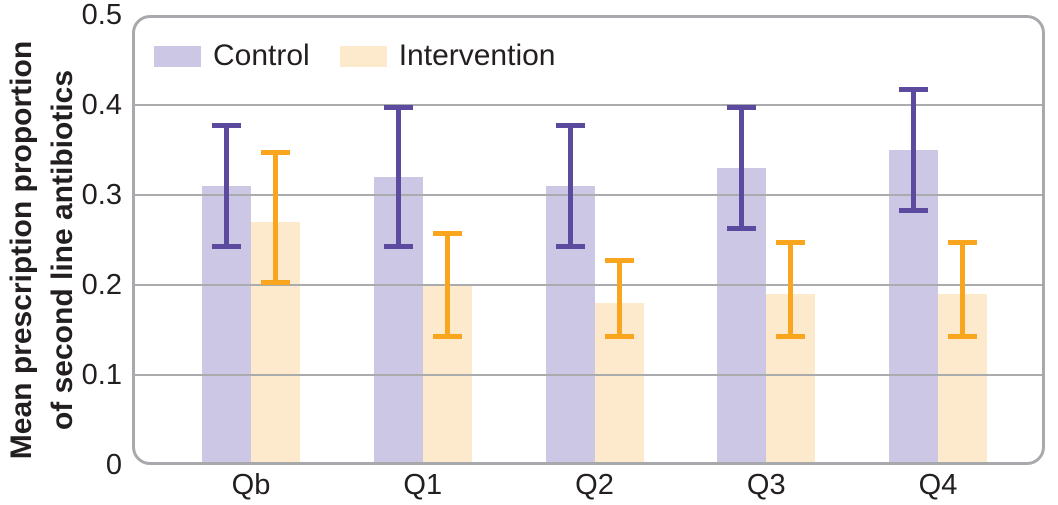 This screenshot has height=505, width=1058. I want to click on error-line-intervention-qb, so click(275, 217).